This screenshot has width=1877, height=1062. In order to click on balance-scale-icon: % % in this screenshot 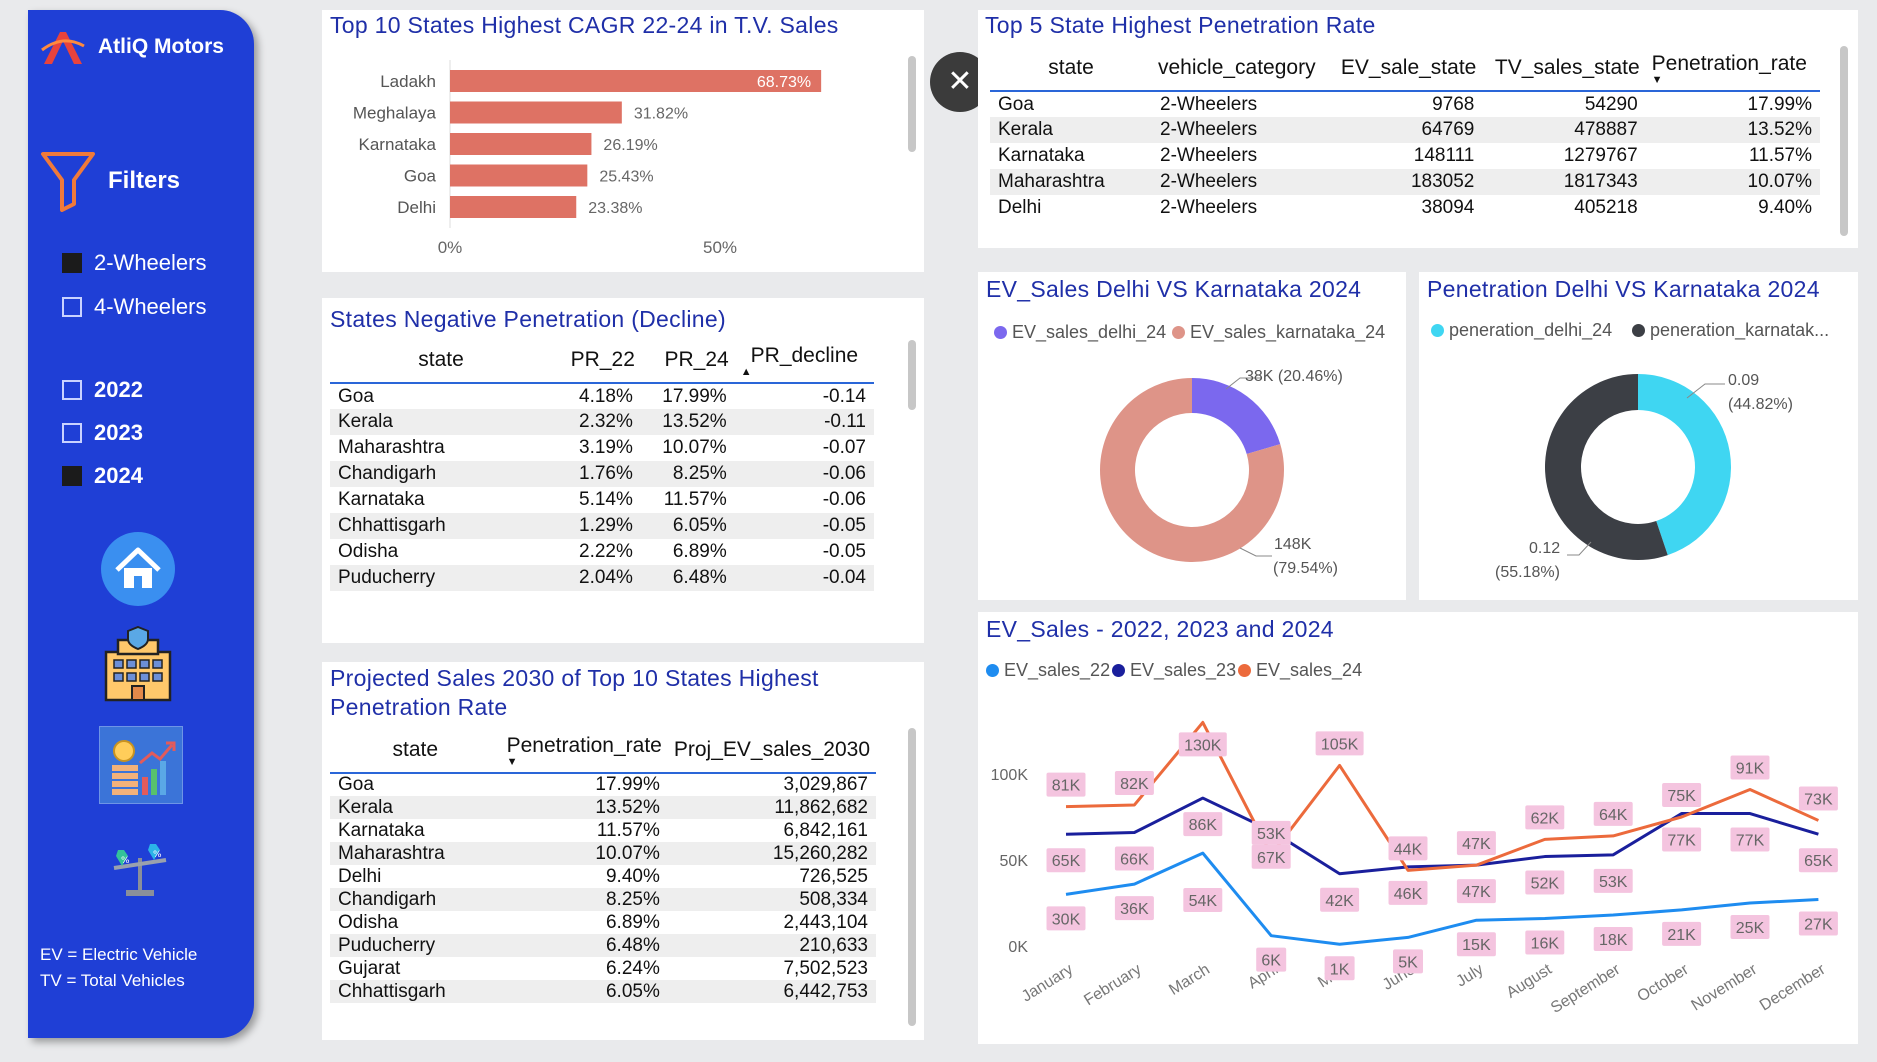, I will do `click(140, 872)`.